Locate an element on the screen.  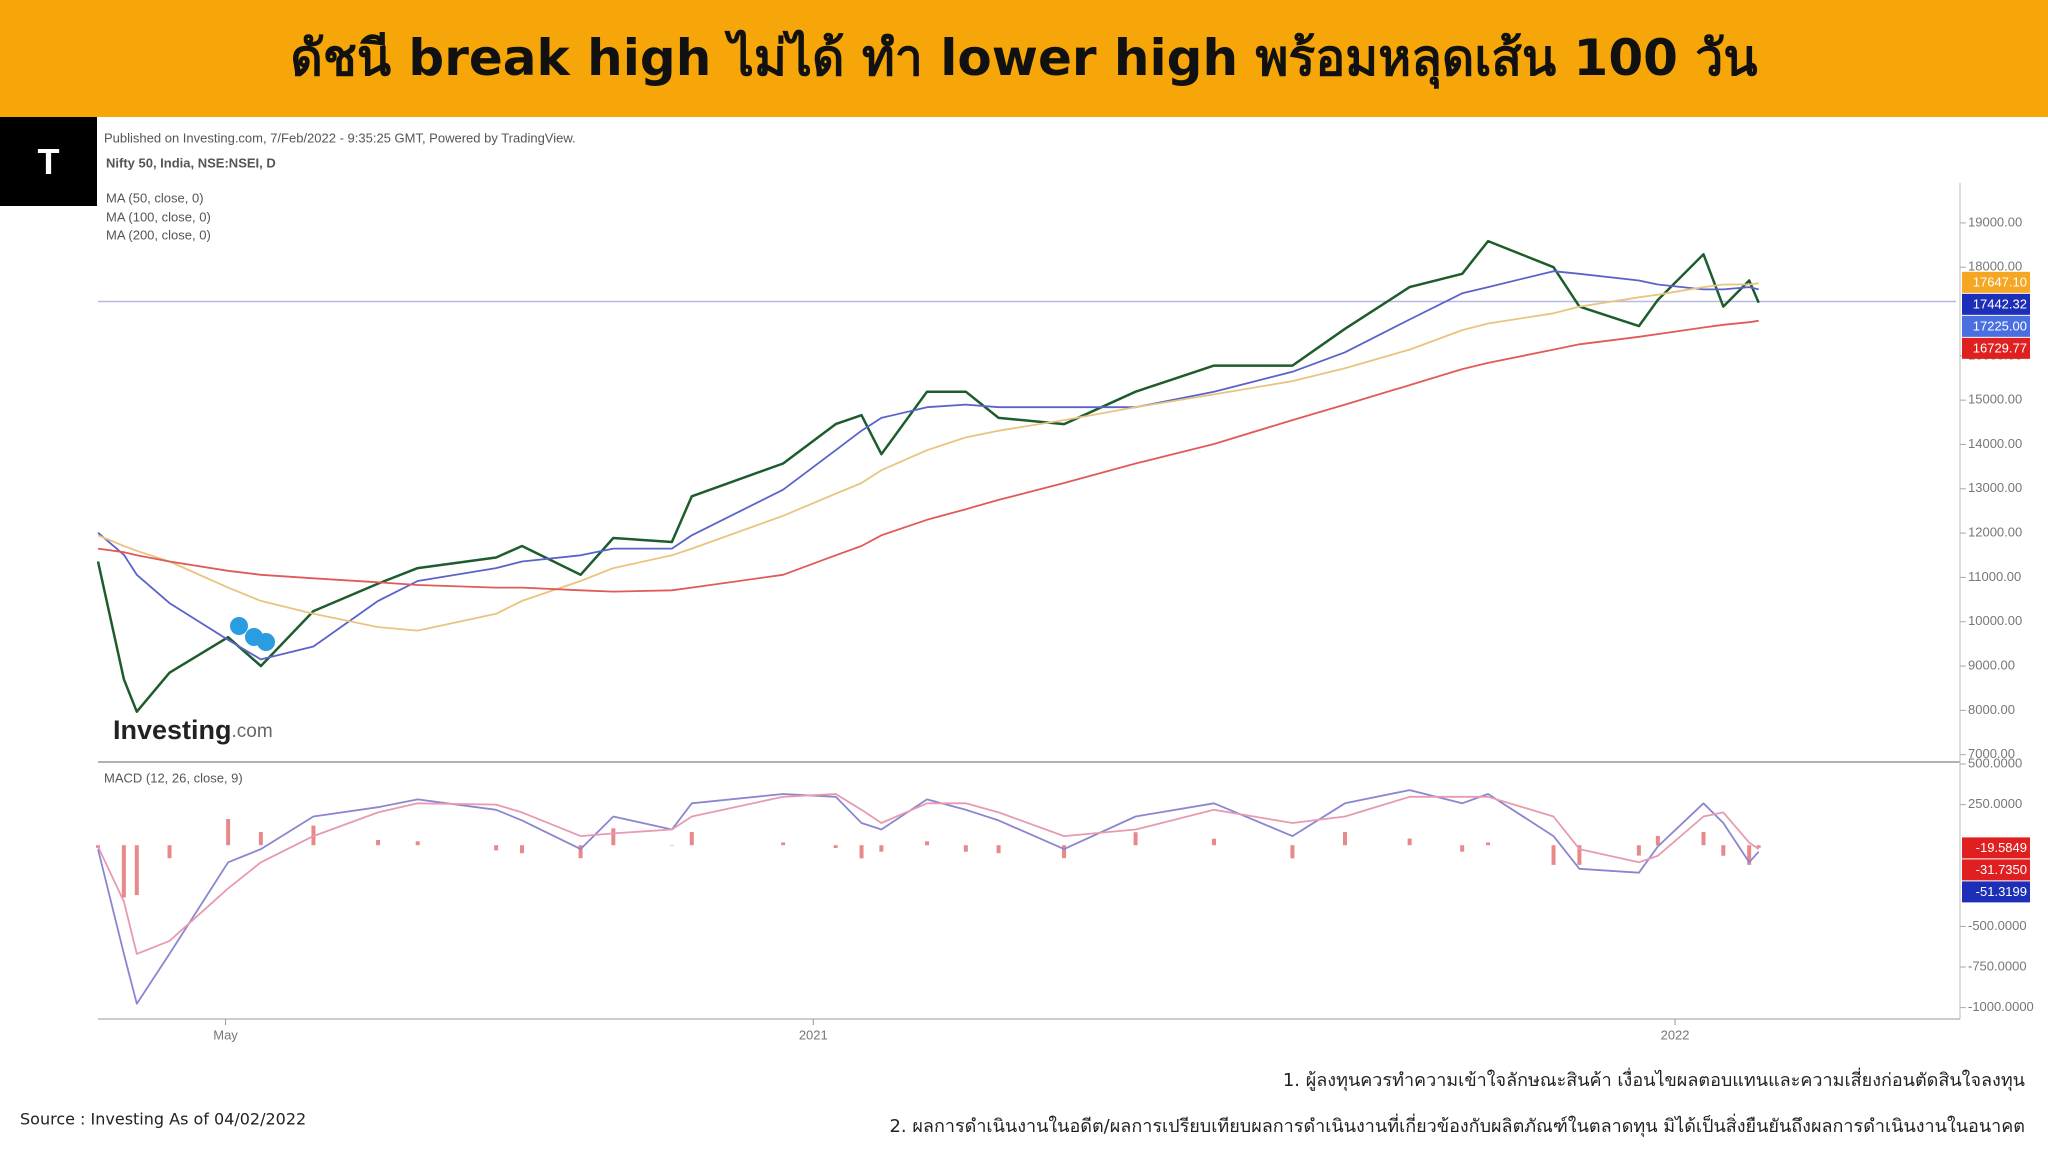
y-tick-label: 15000.00 is located at coordinates (1995, 399).